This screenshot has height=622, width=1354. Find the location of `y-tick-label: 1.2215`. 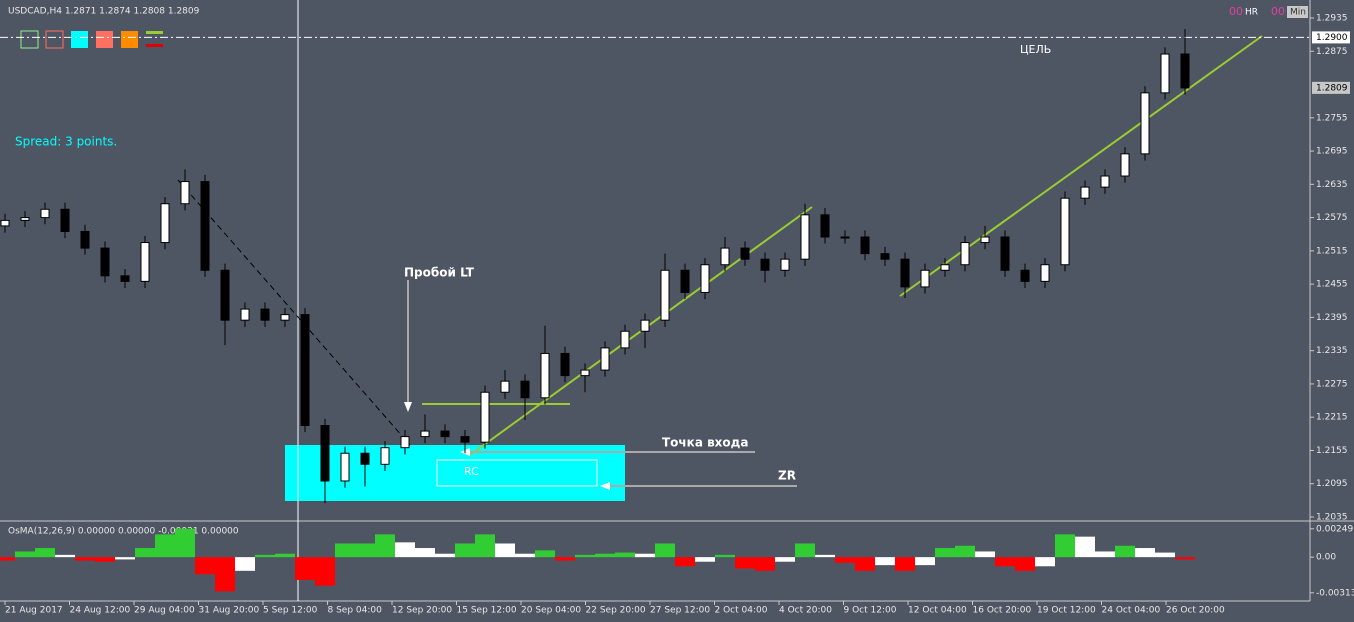

y-tick-label: 1.2215 is located at coordinates (1332, 418).